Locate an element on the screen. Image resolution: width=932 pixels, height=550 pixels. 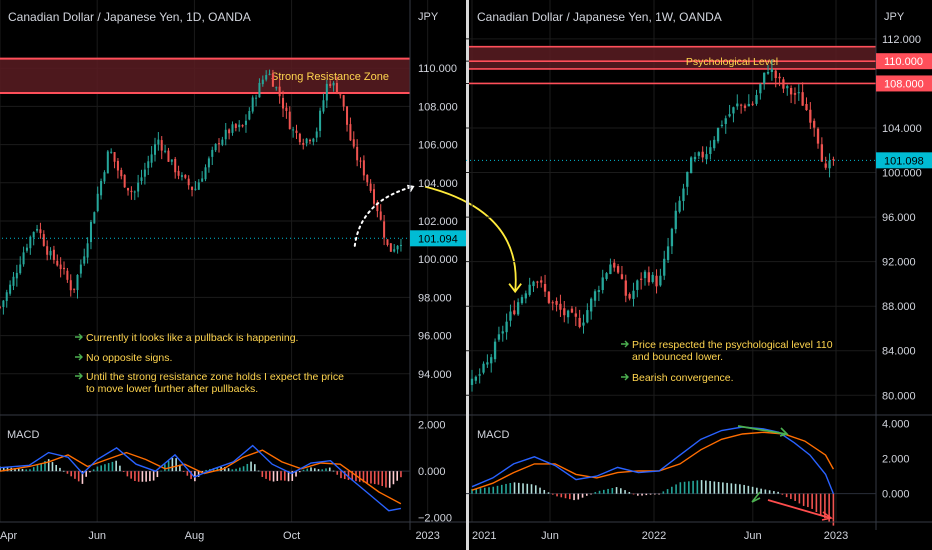
left-macd-pane is located at coordinates (205, 478).